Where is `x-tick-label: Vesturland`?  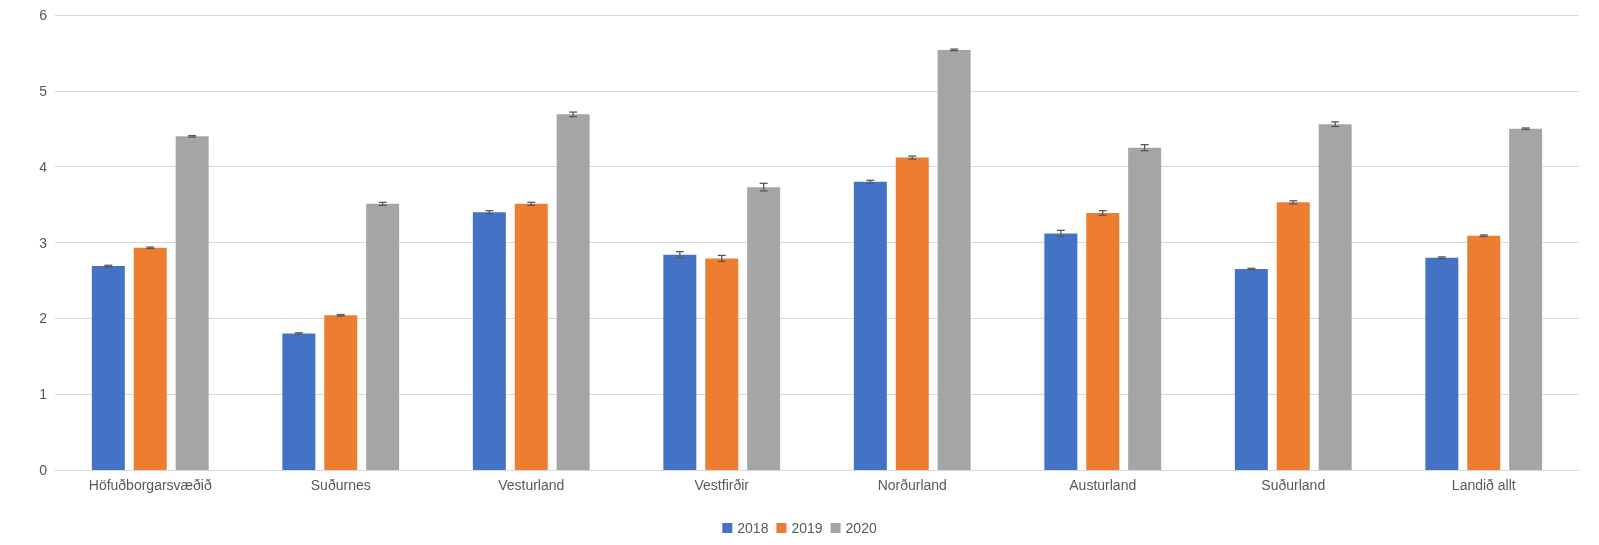 x-tick-label: Vesturland is located at coordinates (531, 485).